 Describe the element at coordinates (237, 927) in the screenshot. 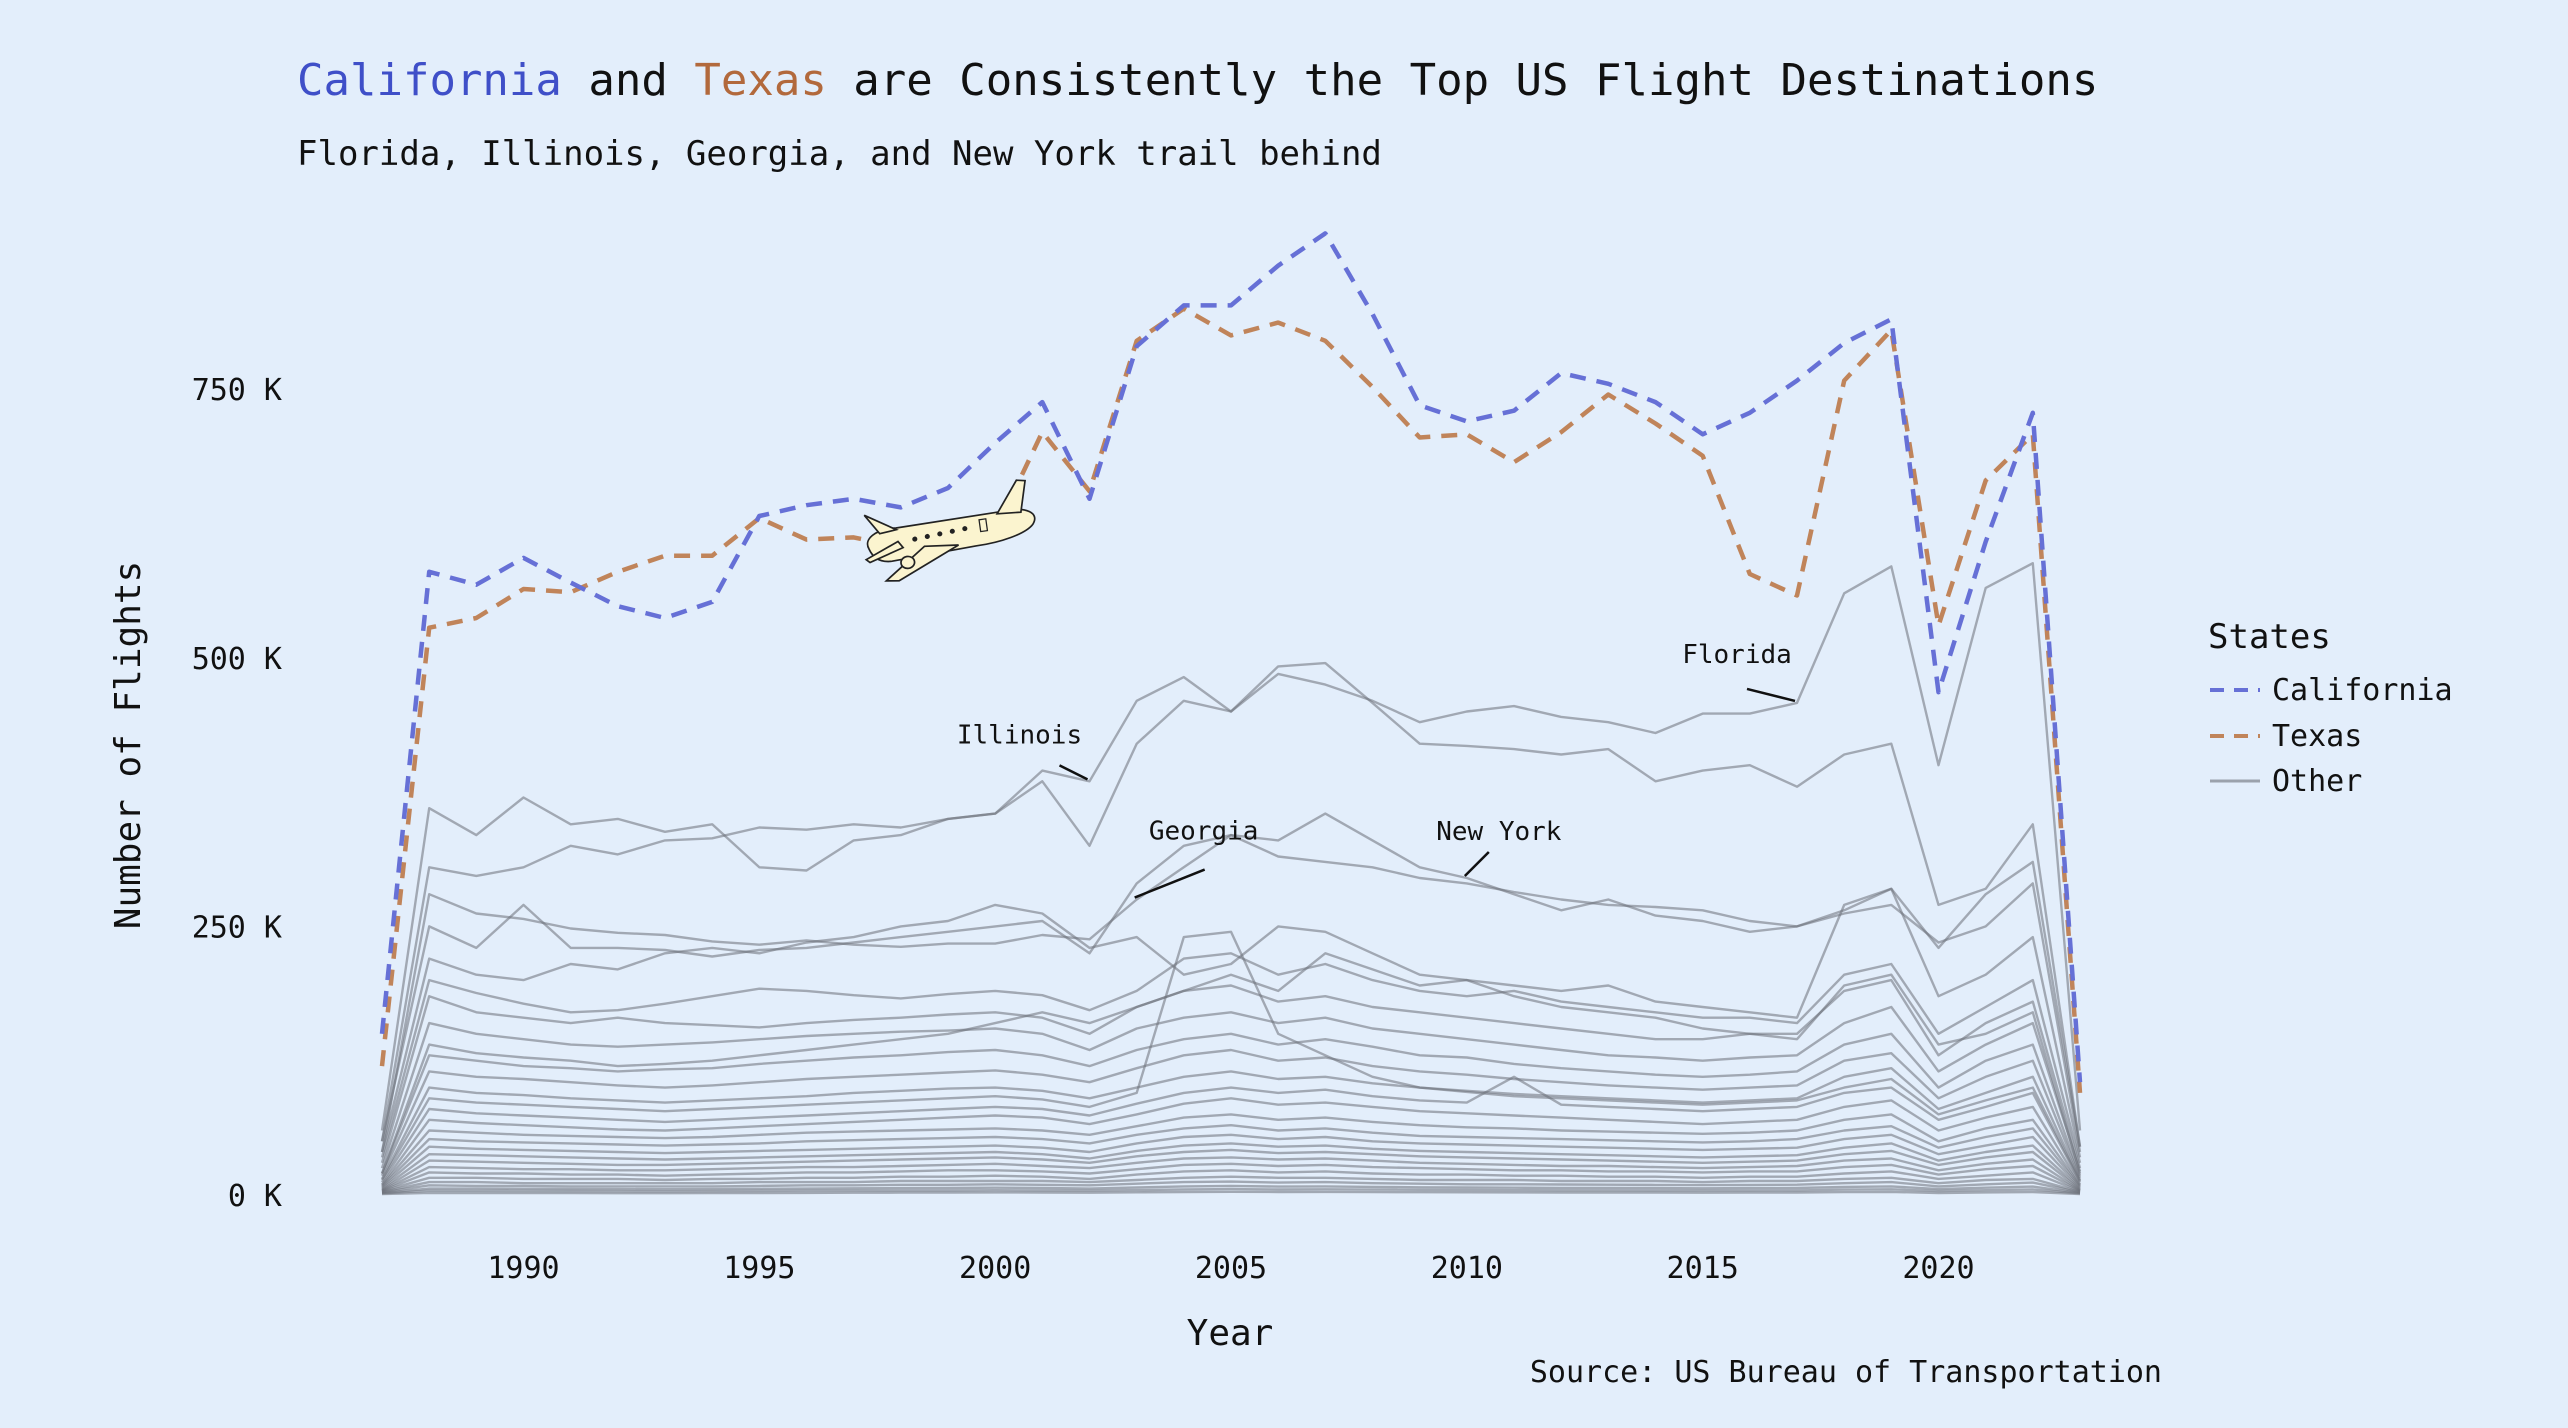

I see `y-tick-label: 250 K` at that location.